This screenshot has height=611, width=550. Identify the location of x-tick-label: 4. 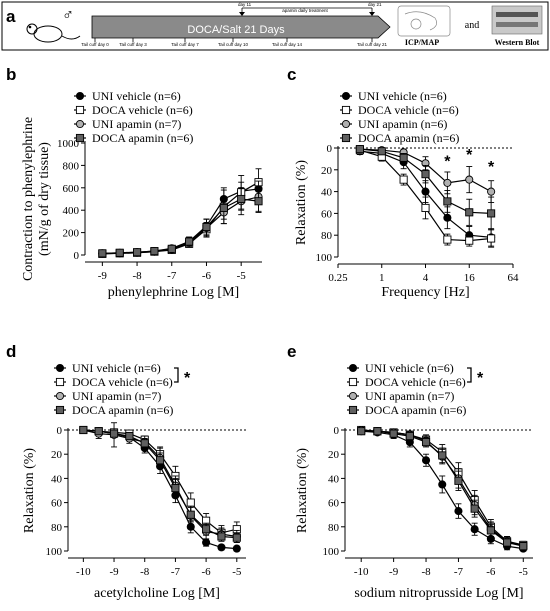
(426, 278).